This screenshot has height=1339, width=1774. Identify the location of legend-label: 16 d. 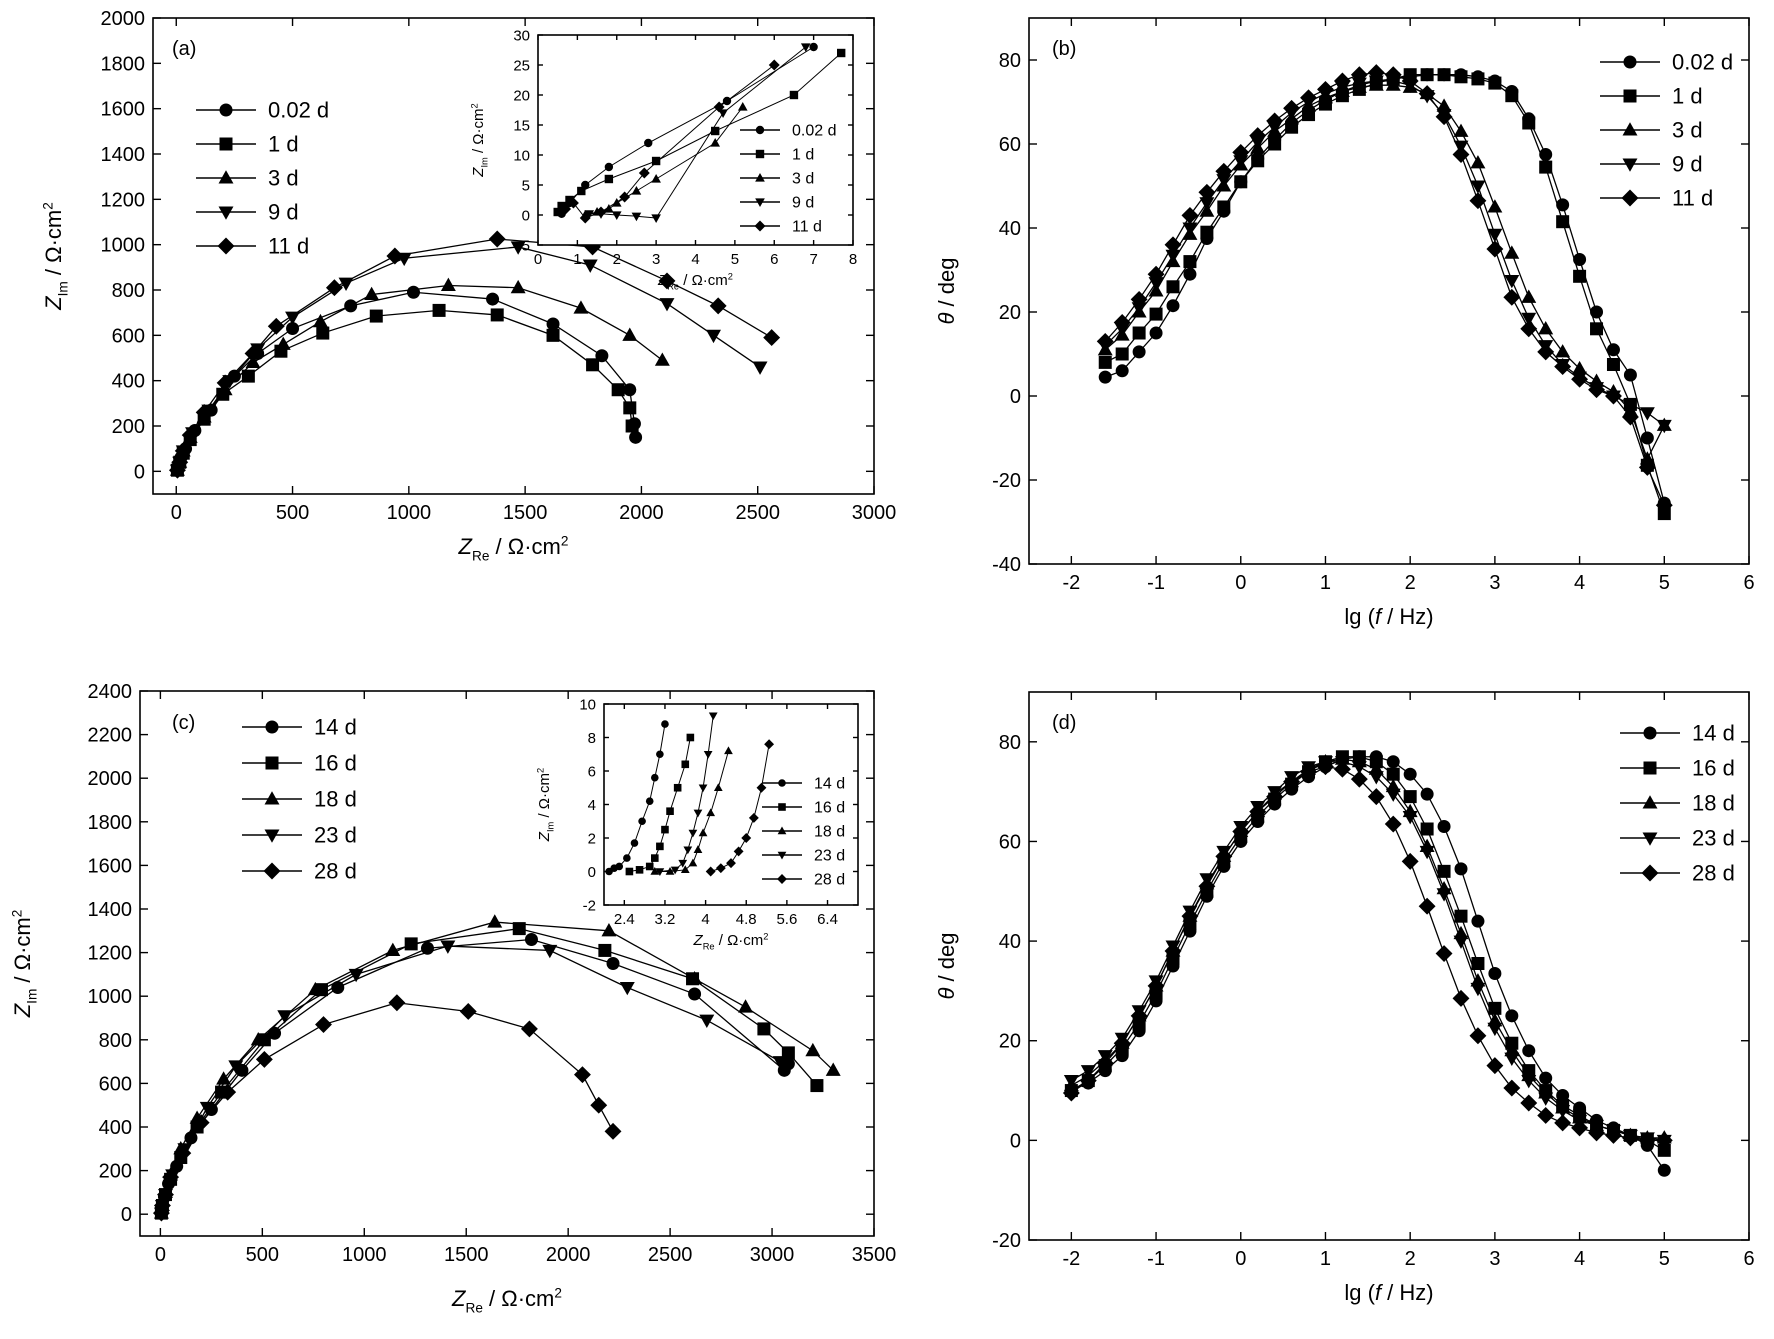
(829, 808).